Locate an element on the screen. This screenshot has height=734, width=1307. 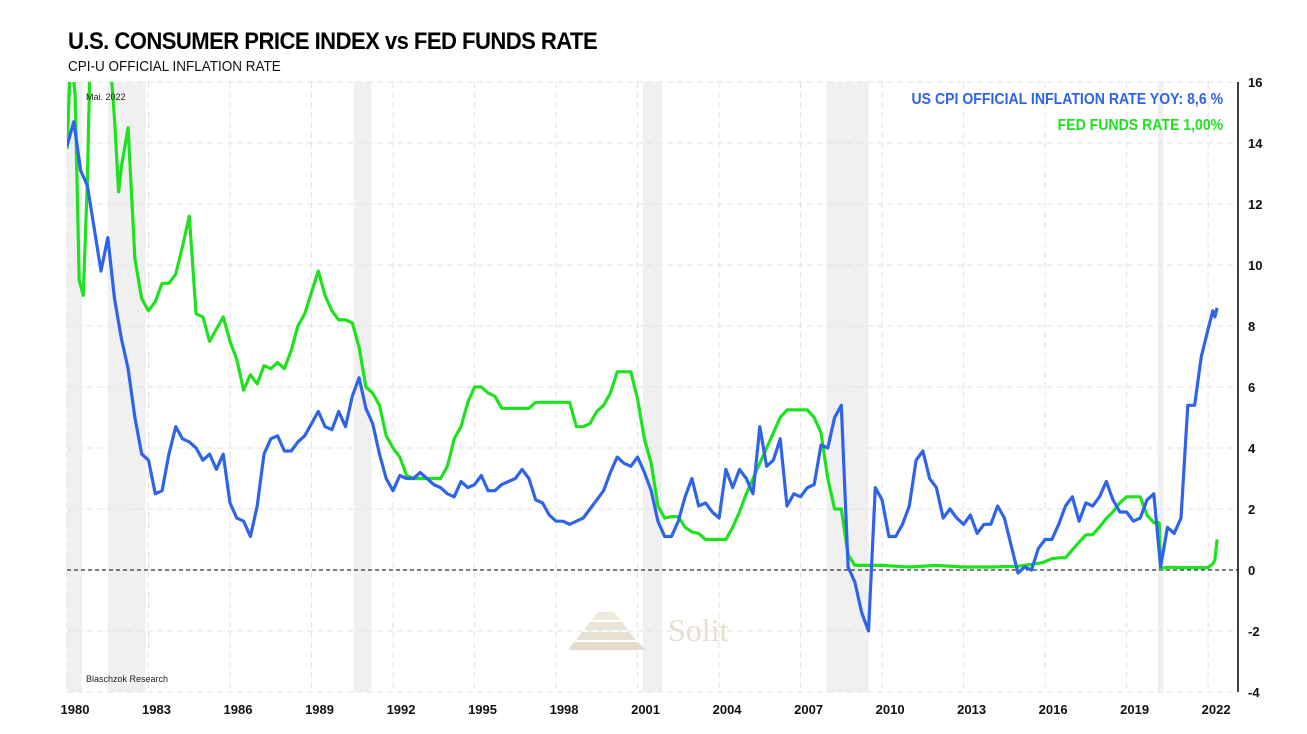
legend-fed: FED FUNDS RATE 1,00% is located at coordinates (1140, 125).